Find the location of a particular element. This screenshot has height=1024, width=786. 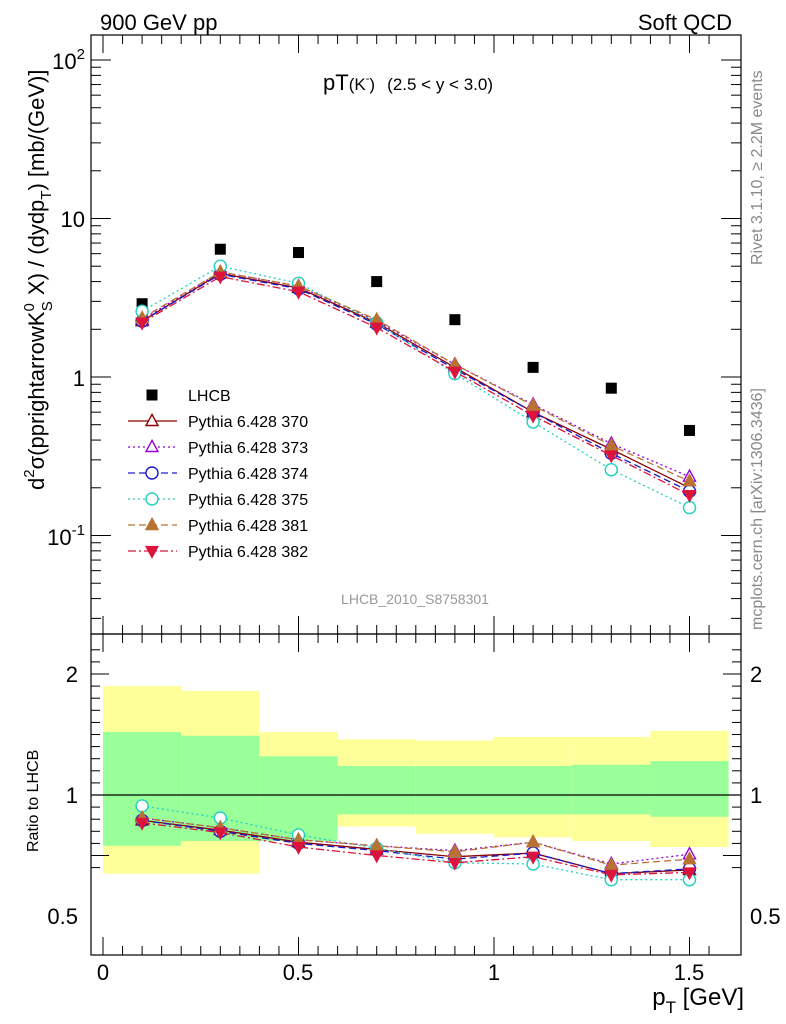

legend-label-4: Pythia 6.428 375 is located at coordinates (248, 500).